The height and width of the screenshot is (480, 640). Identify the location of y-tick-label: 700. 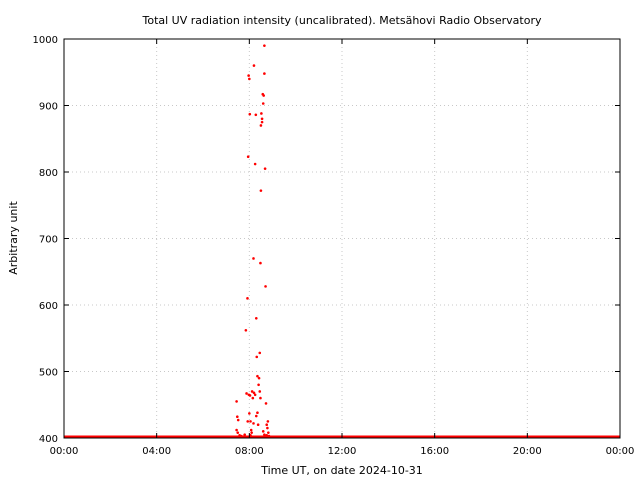
(48, 240).